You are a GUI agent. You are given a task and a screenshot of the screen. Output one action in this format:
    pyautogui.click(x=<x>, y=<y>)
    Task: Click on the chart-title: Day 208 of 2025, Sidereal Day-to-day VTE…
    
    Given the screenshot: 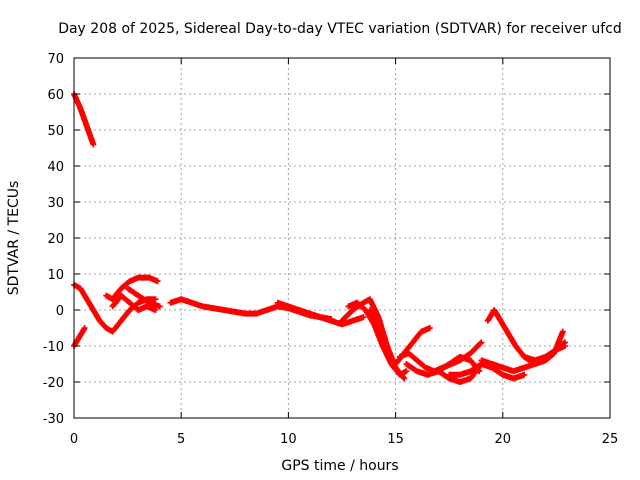 What is the action you would take?
    pyautogui.click(x=340, y=29)
    